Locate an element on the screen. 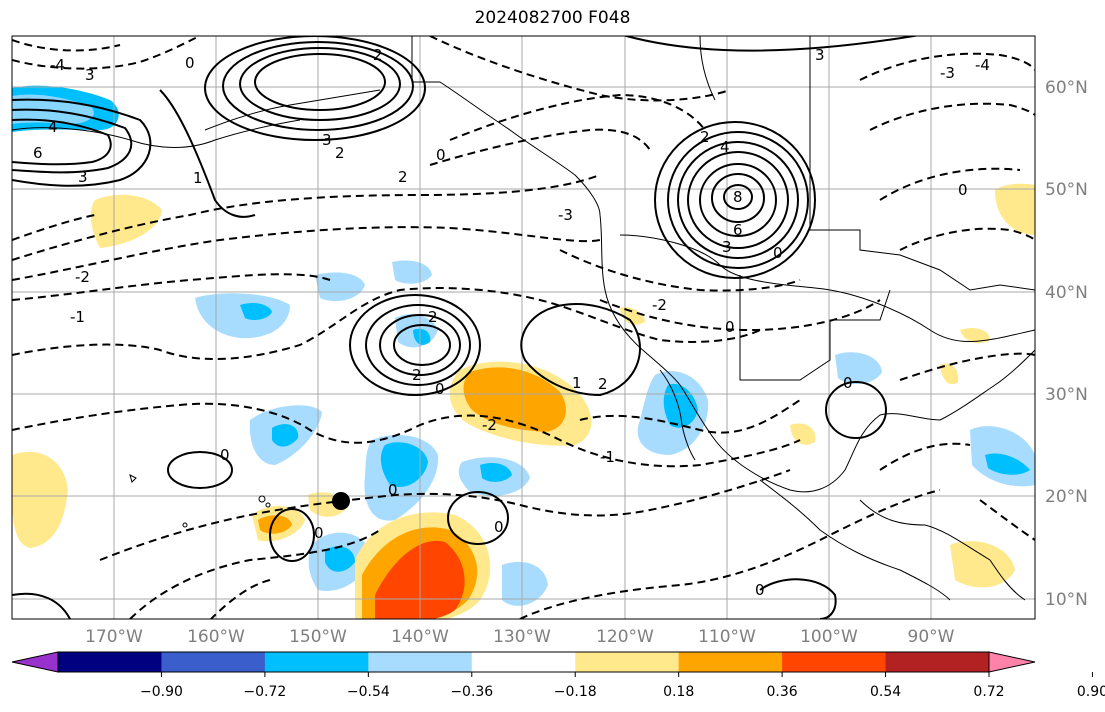  shade-negative-8-core is located at coordinates (340, 559).